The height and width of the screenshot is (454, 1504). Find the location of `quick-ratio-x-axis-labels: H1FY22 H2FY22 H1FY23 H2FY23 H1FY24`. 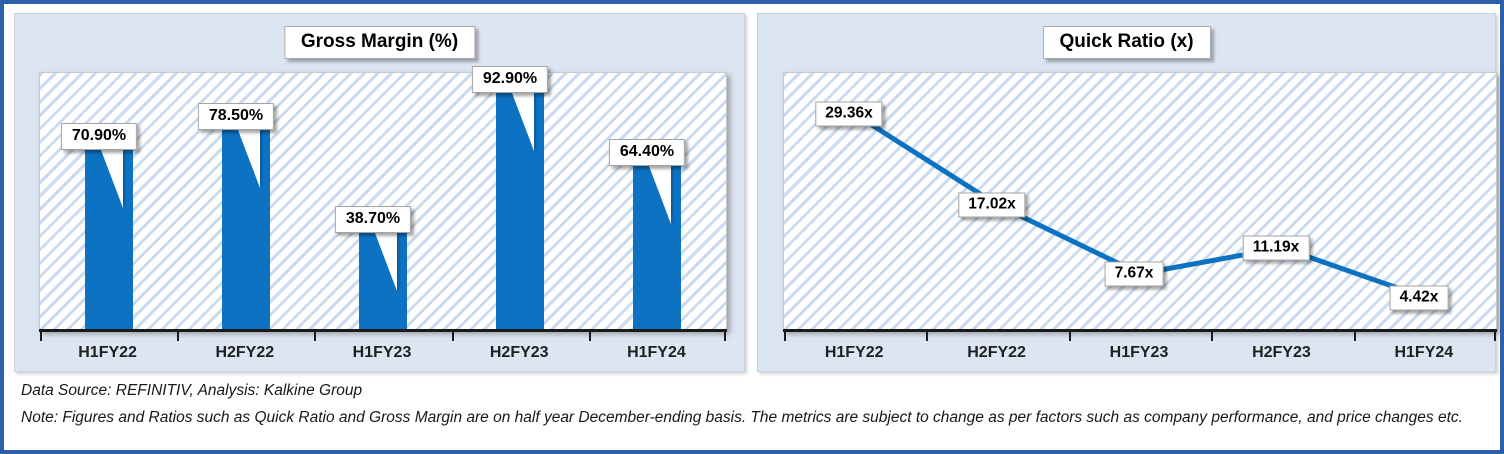

quick-ratio-x-axis-labels: H1FY22 H2FY22 H1FY23 H2FY23 H1FY24 is located at coordinates (1139, 353).